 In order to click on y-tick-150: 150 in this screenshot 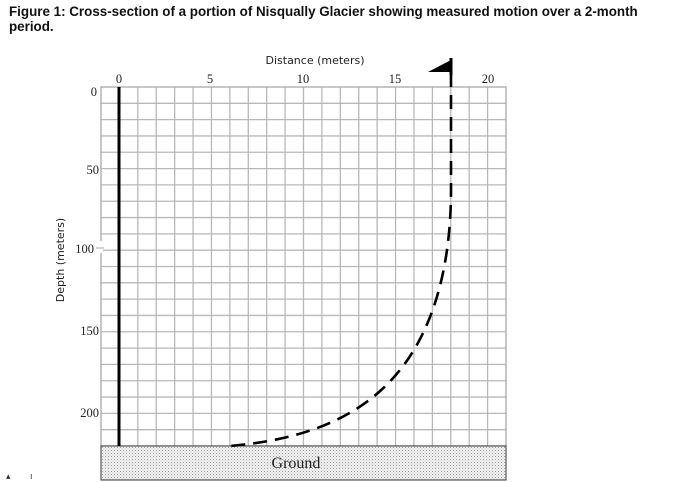, I will do `click(89, 331)`.